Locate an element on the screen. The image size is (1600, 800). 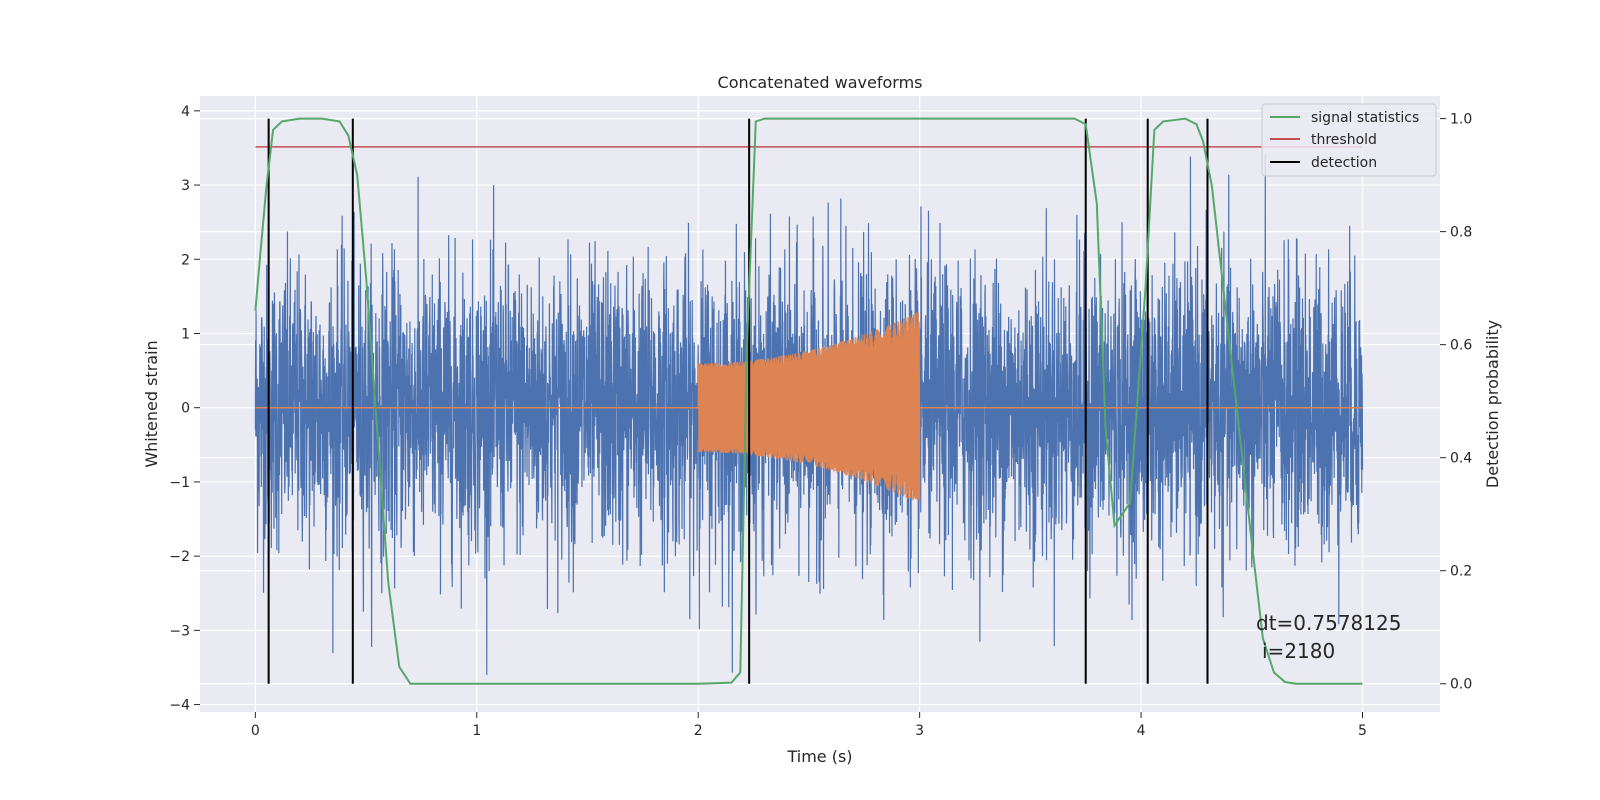
y-tick-label: 4 is located at coordinates (185, 112).